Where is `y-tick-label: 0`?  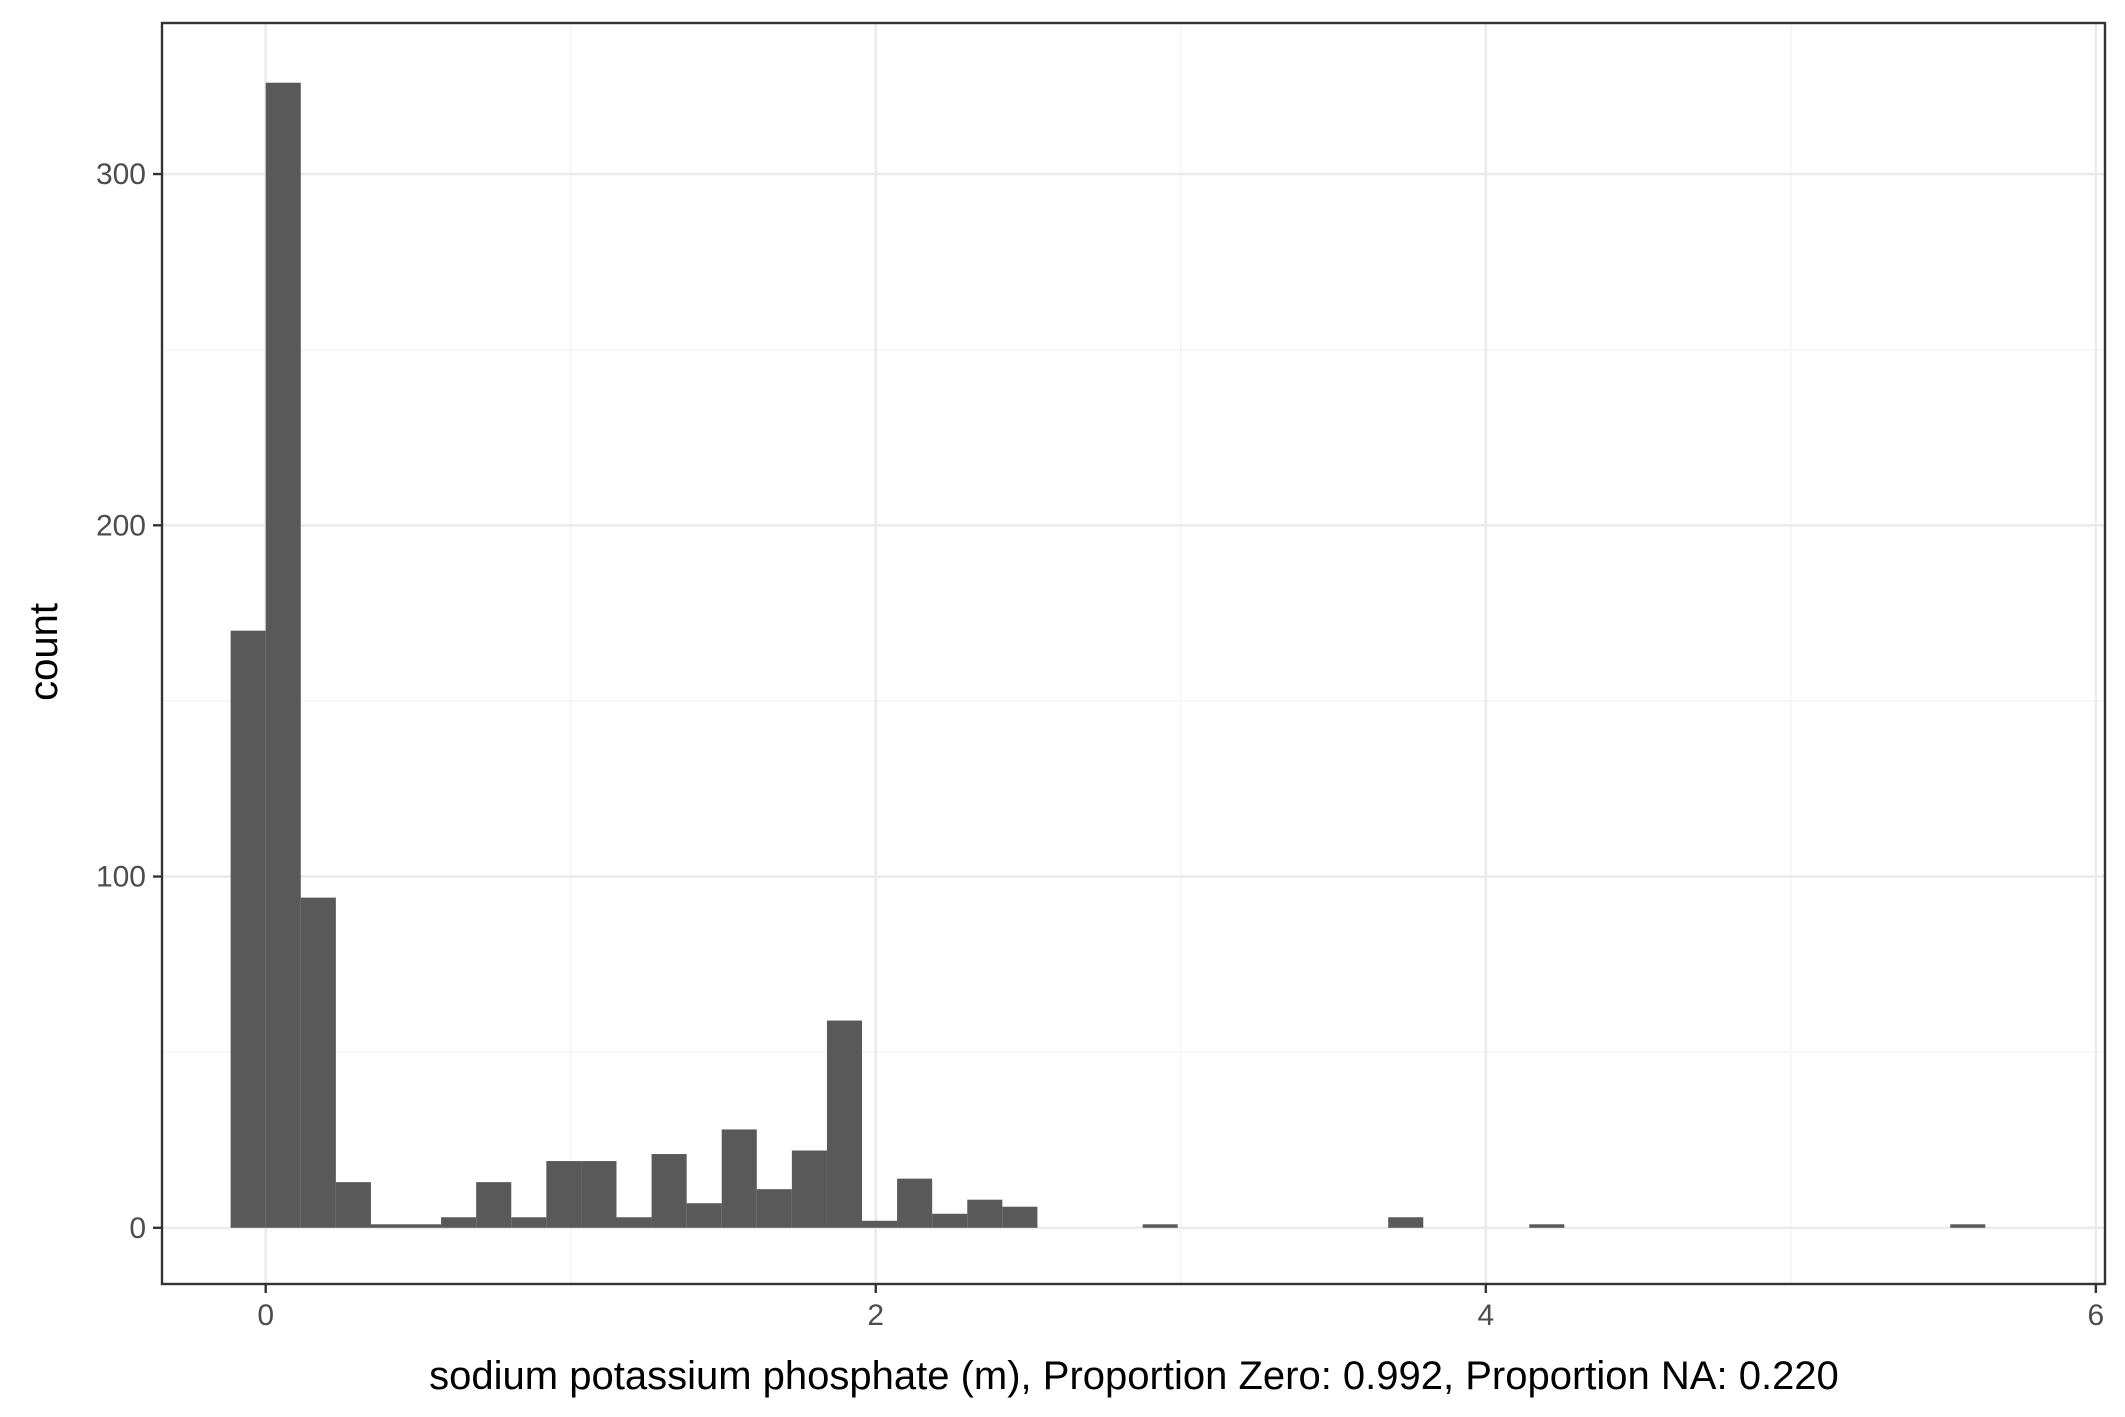
y-tick-label: 0 is located at coordinates (137, 1228).